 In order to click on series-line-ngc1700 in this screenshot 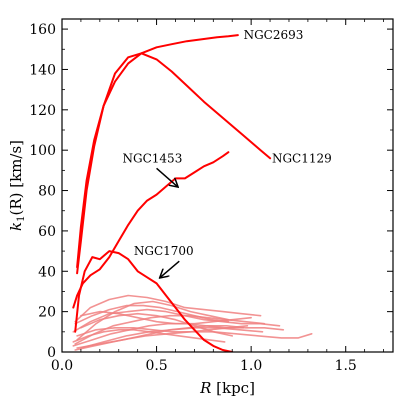, I will do `click(154, 301)`.